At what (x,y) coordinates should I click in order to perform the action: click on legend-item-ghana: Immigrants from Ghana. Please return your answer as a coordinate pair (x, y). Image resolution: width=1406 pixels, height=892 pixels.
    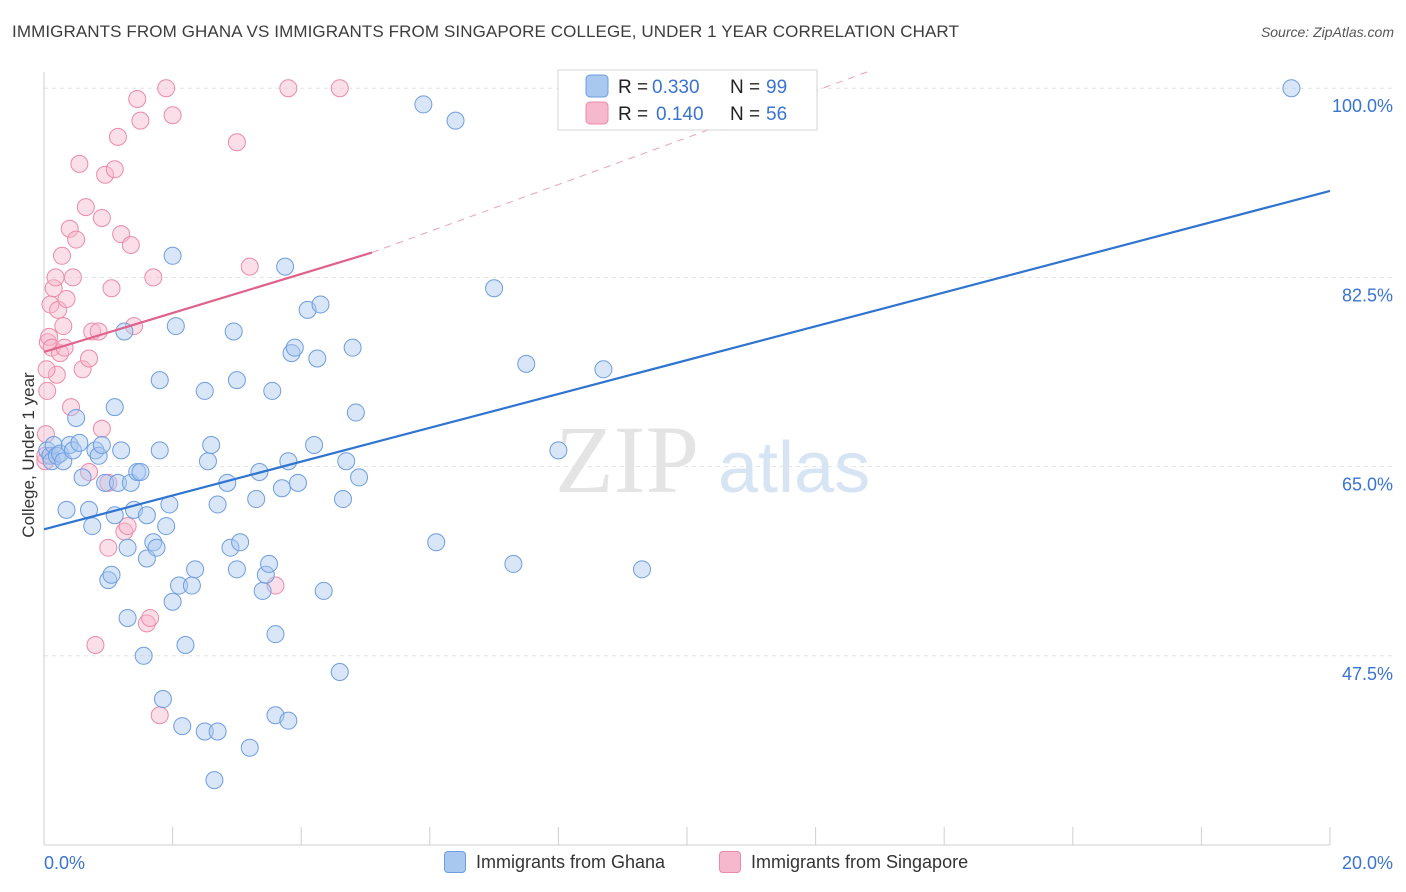
    Looking at the image, I should click on (554, 862).